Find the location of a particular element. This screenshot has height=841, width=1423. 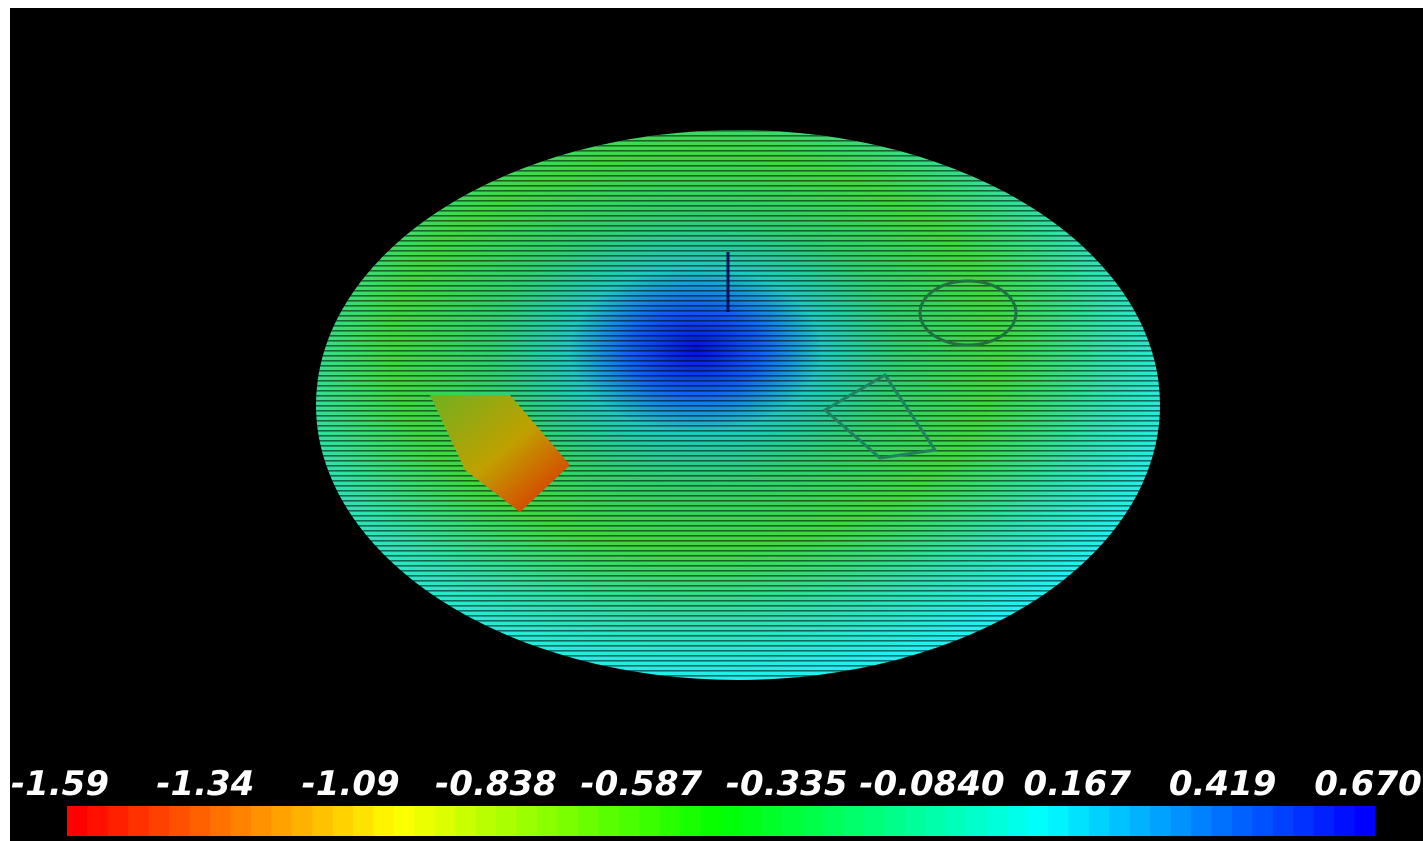

colorbar is located at coordinates (721, 821).